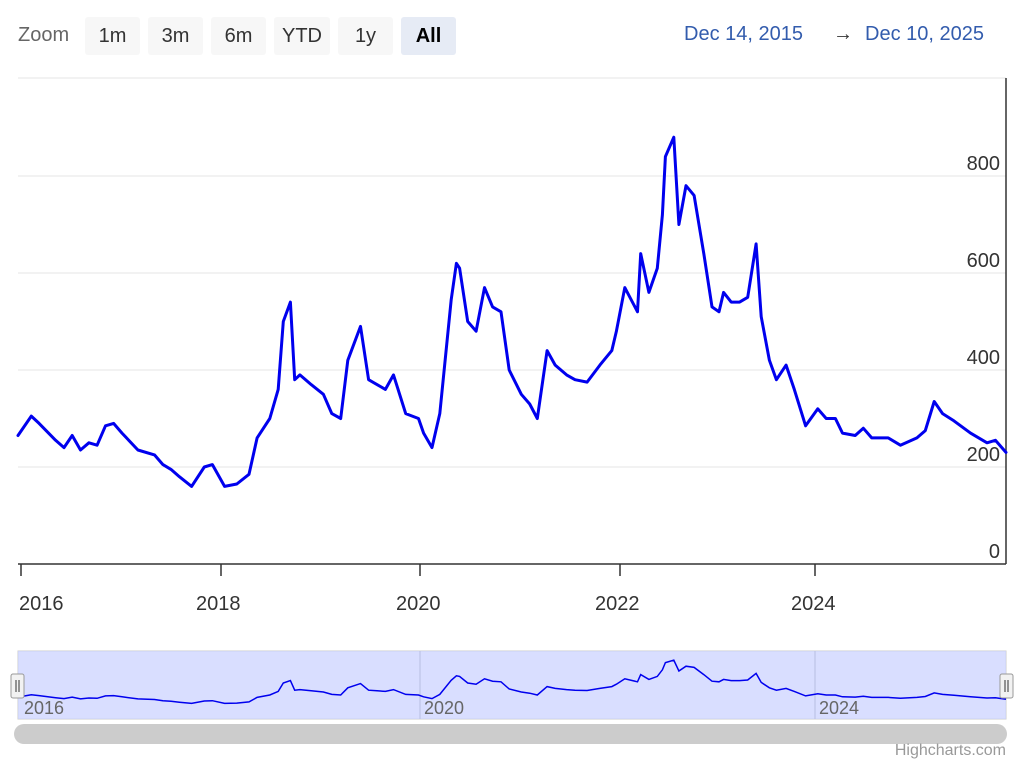  Describe the element at coordinates (617, 604) in the screenshot. I see `x-tick-label-2022: 2022` at that location.